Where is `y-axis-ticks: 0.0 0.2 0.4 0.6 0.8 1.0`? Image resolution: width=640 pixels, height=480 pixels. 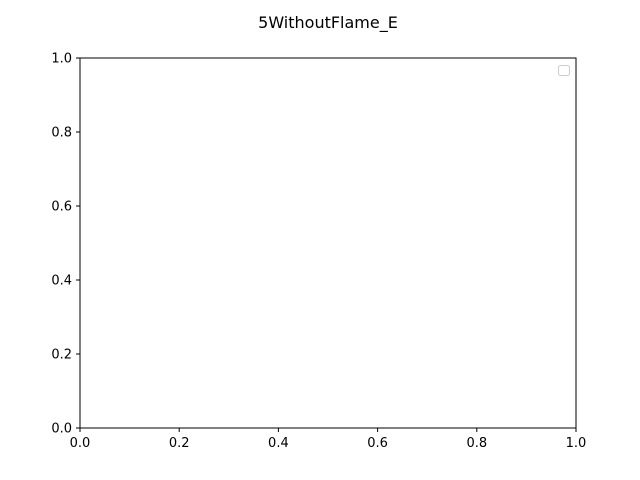 y-axis-ticks: 0.0 0.2 0.4 0.6 0.8 1.0 is located at coordinates (65, 244).